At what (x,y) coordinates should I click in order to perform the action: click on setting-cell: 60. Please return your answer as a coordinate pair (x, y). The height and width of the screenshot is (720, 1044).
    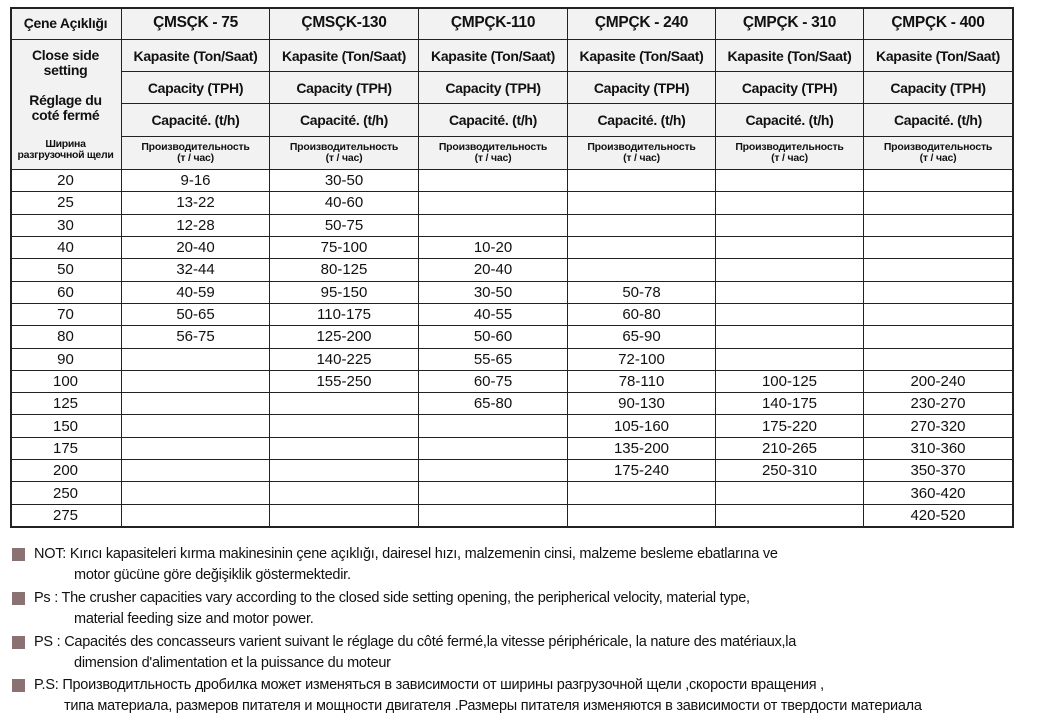
    Looking at the image, I should click on (66, 292).